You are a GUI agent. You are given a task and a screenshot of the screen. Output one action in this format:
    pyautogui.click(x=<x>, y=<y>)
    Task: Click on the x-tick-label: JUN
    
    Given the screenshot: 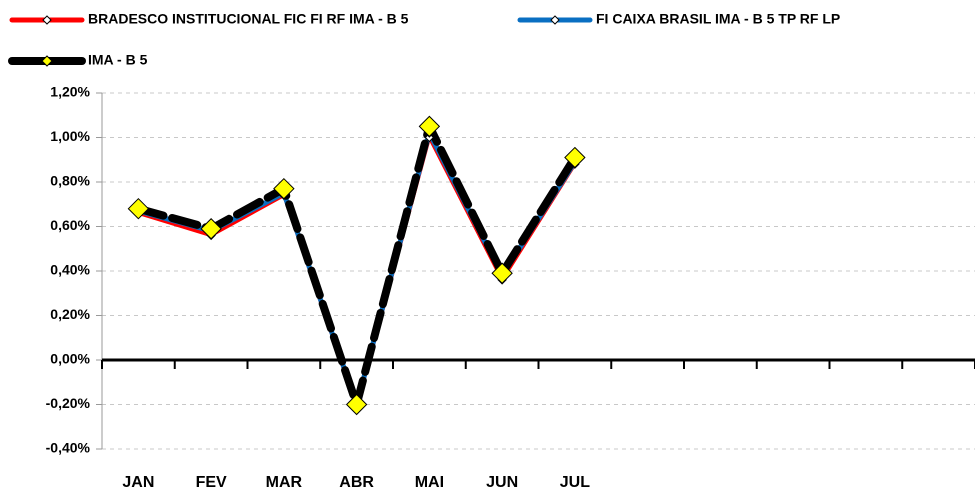 What is the action you would take?
    pyautogui.click(x=502, y=482)
    